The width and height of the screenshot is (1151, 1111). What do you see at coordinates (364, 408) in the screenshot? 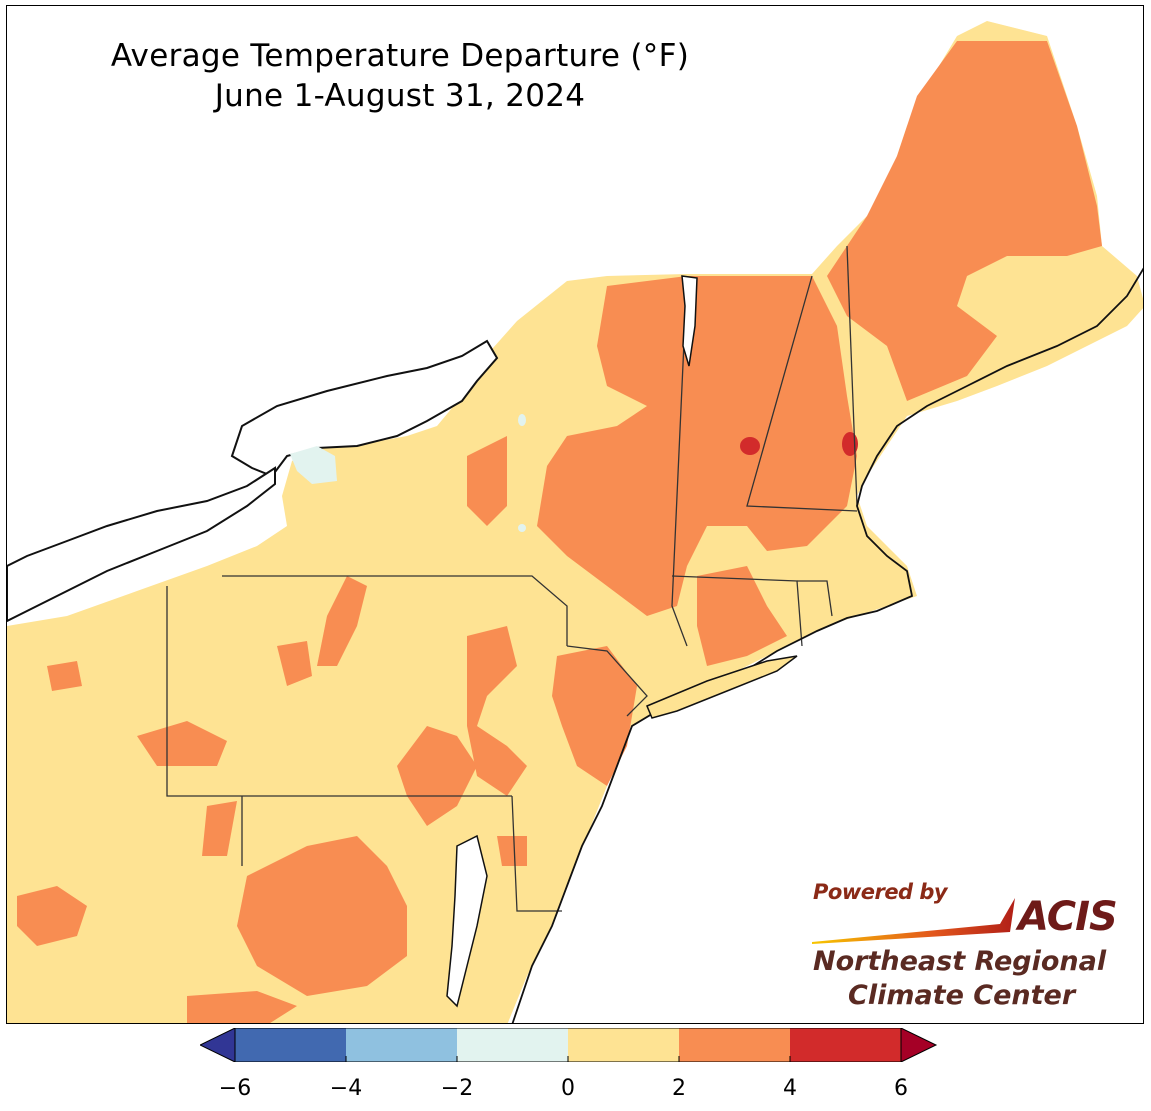
I see `lake-ontario` at bounding box center [364, 408].